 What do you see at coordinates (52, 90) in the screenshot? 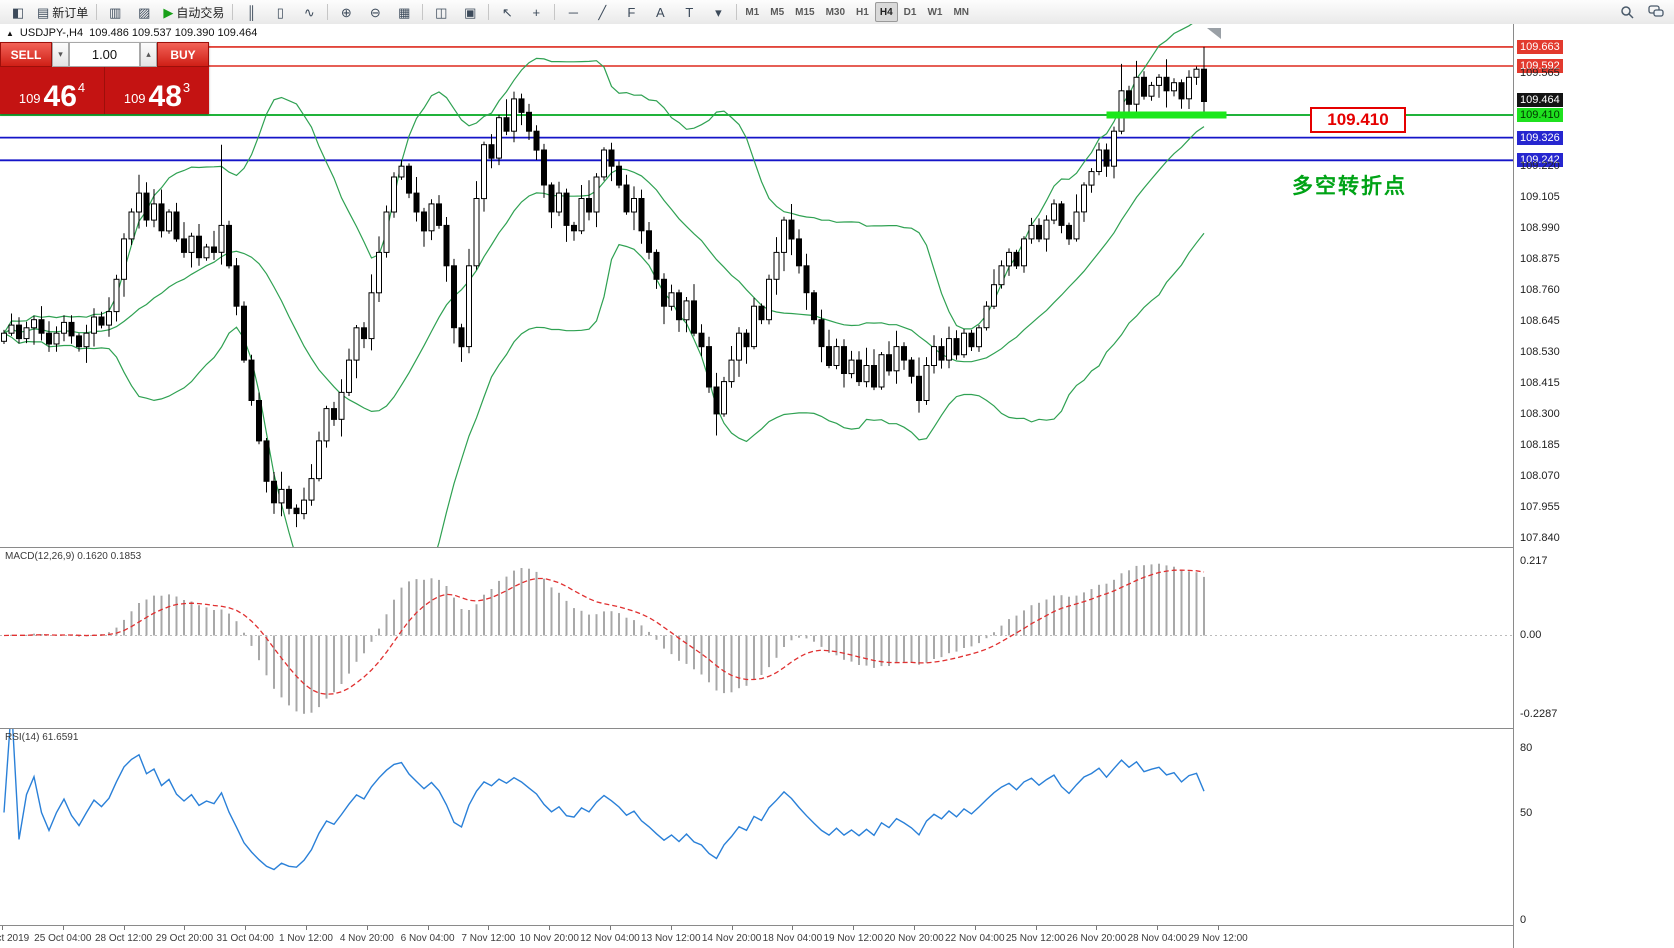
I see `bid-price-display: 109 46 4` at bounding box center [52, 90].